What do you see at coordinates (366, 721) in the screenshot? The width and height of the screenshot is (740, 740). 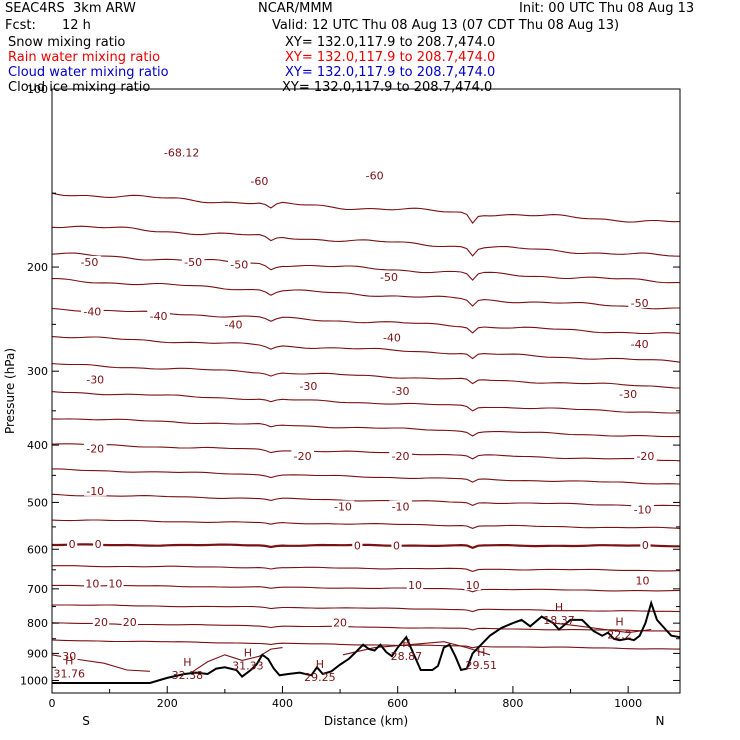 I see `x-axis-label: Distance (km)` at bounding box center [366, 721].